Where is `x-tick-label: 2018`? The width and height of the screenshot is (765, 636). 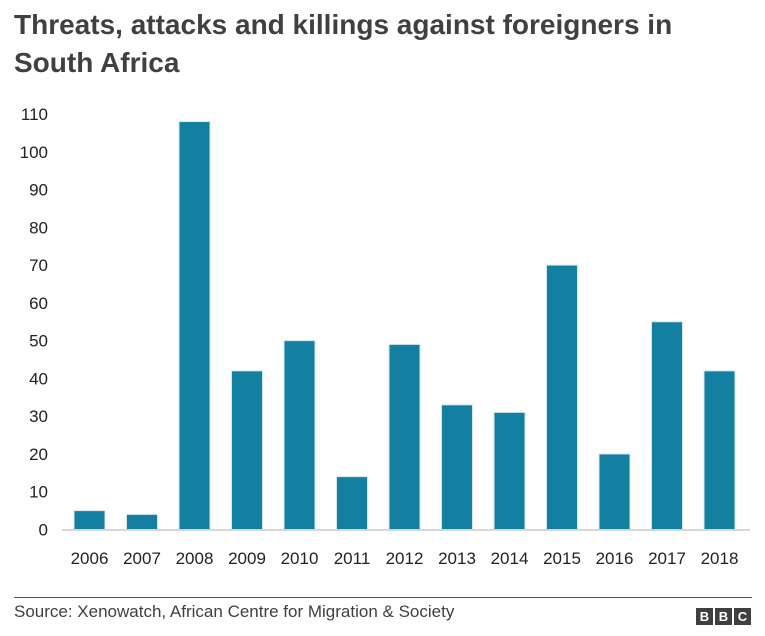 x-tick-label: 2018 is located at coordinates (720, 558).